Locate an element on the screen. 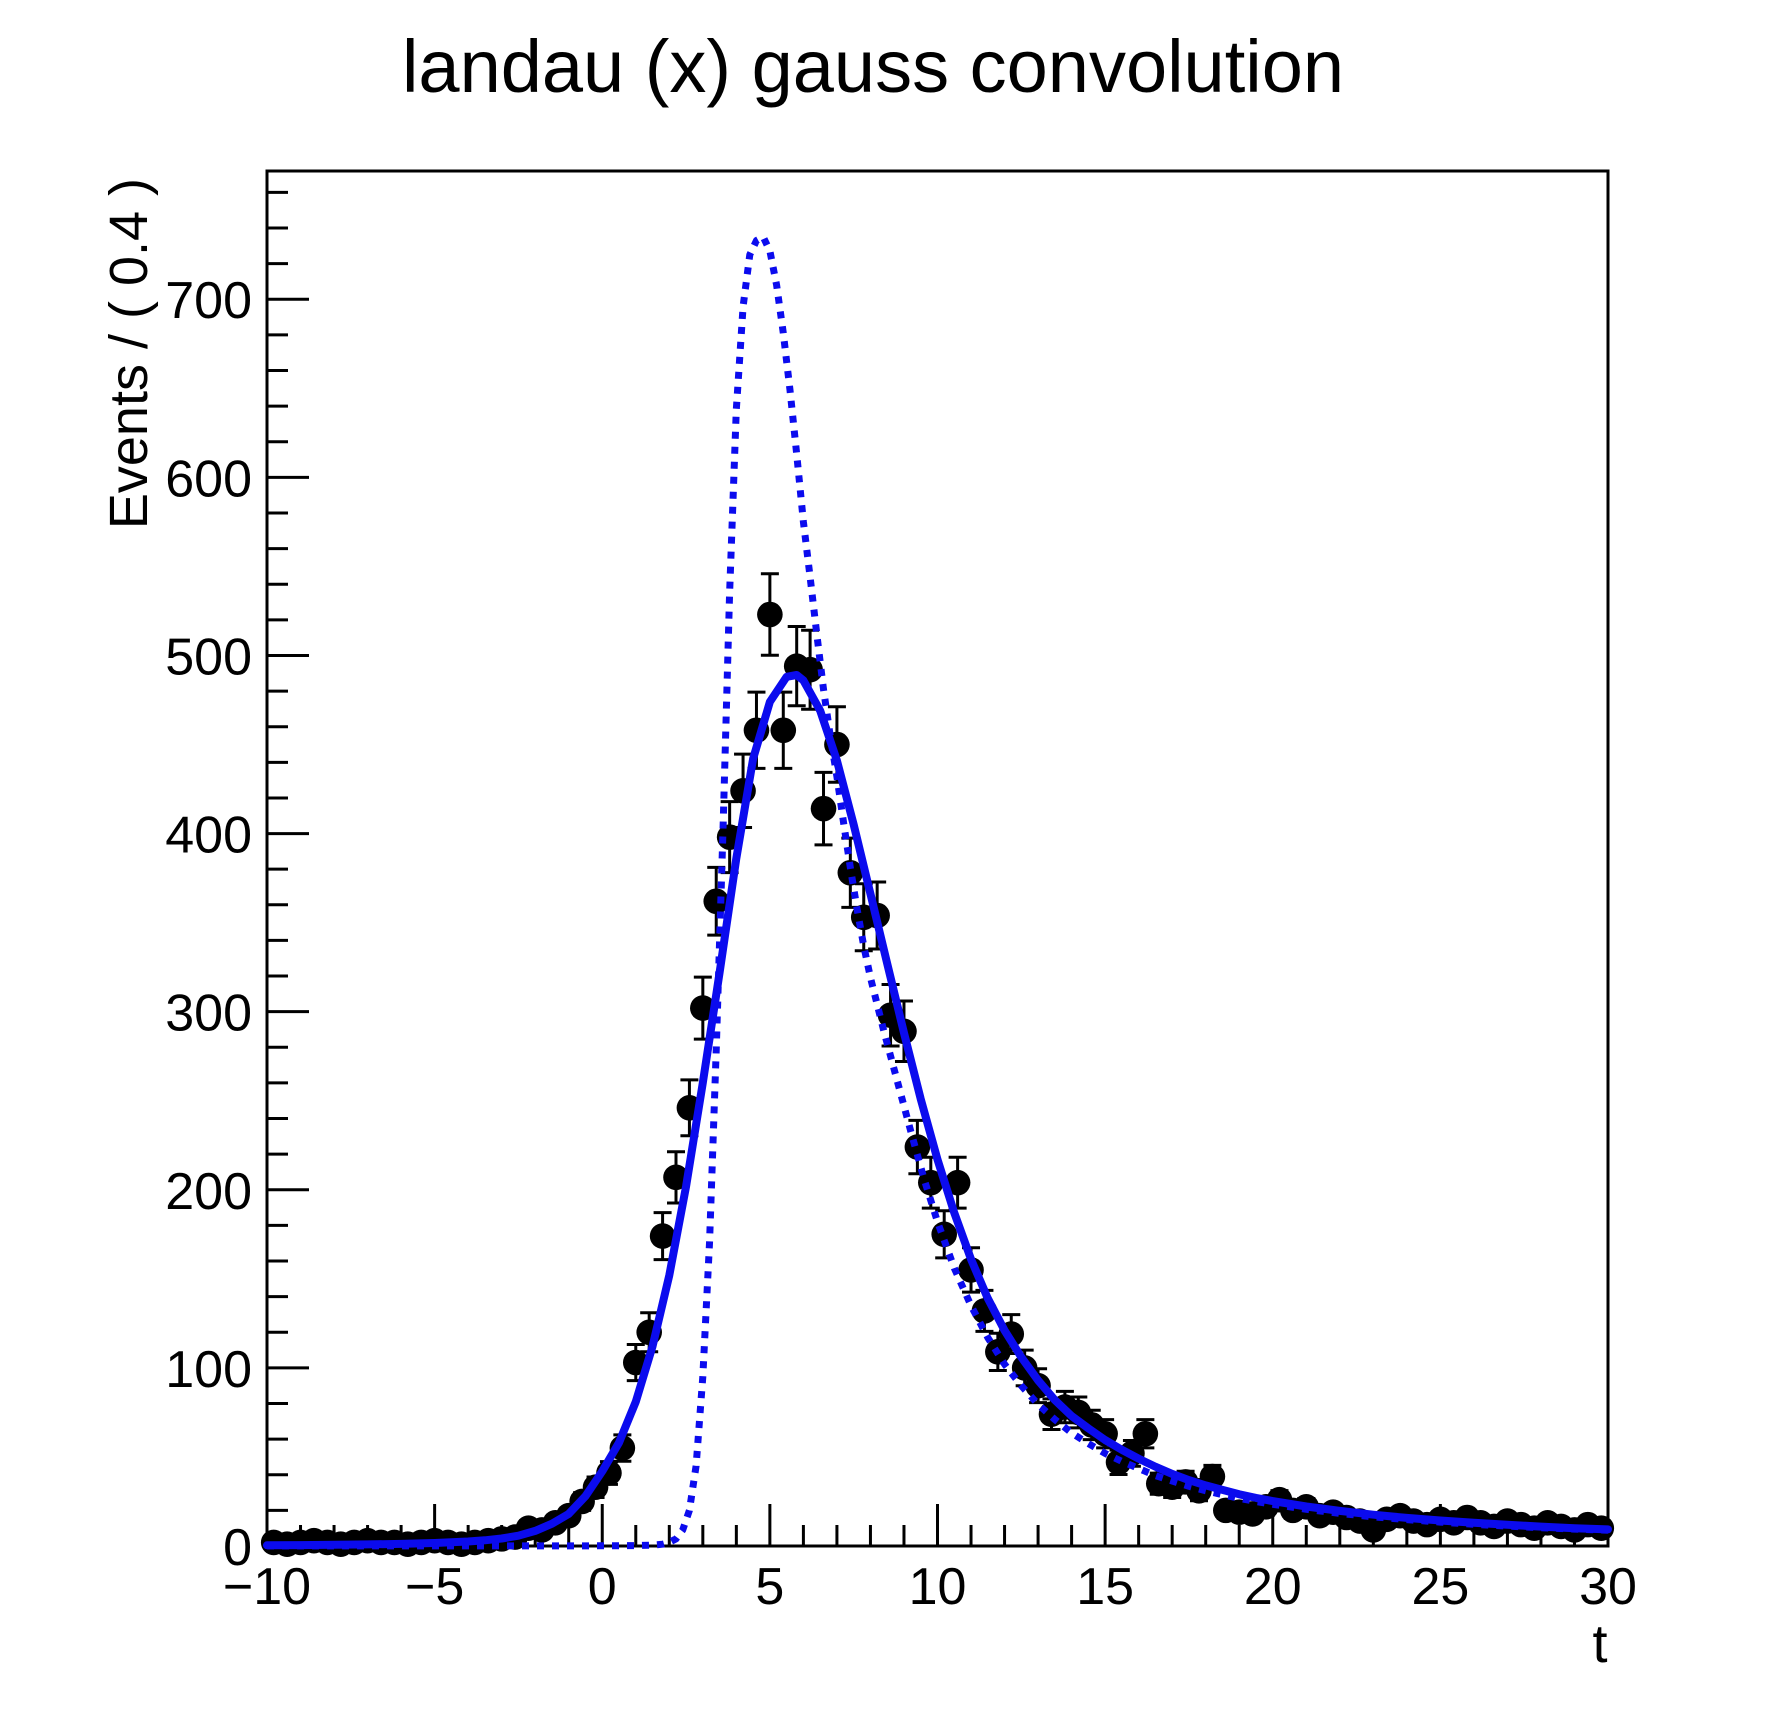 This screenshot has height=1716, width=1788. svg-text: −5 is located at coordinates (434, 1587).